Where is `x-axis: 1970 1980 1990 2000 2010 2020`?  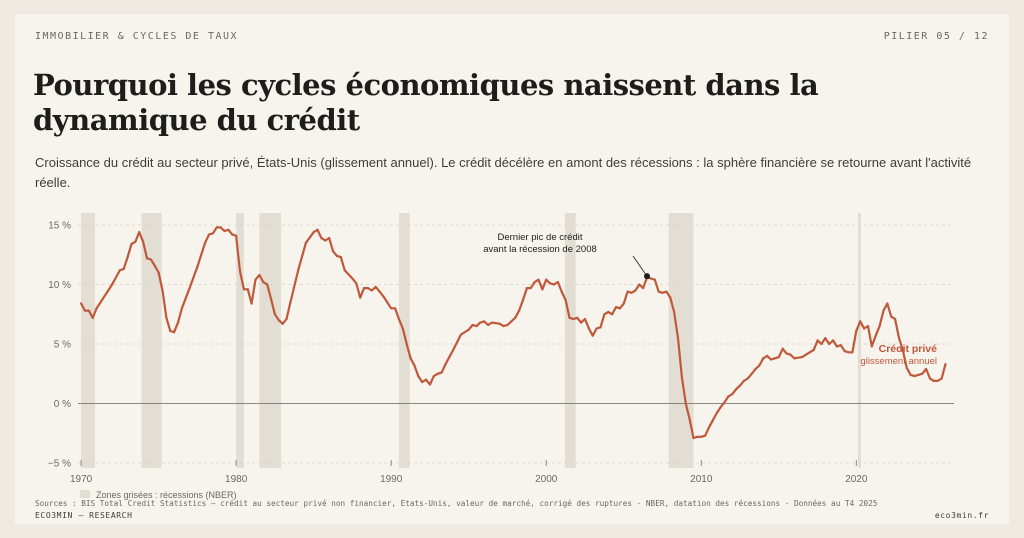
x-axis: 1970 1980 1990 2000 2010 2020 is located at coordinates (469, 472).